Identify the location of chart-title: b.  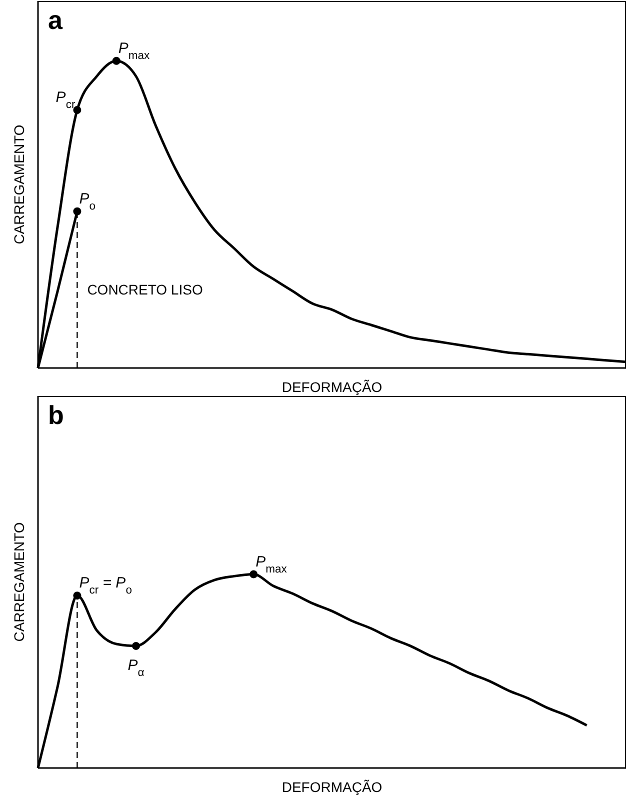
(56, 415).